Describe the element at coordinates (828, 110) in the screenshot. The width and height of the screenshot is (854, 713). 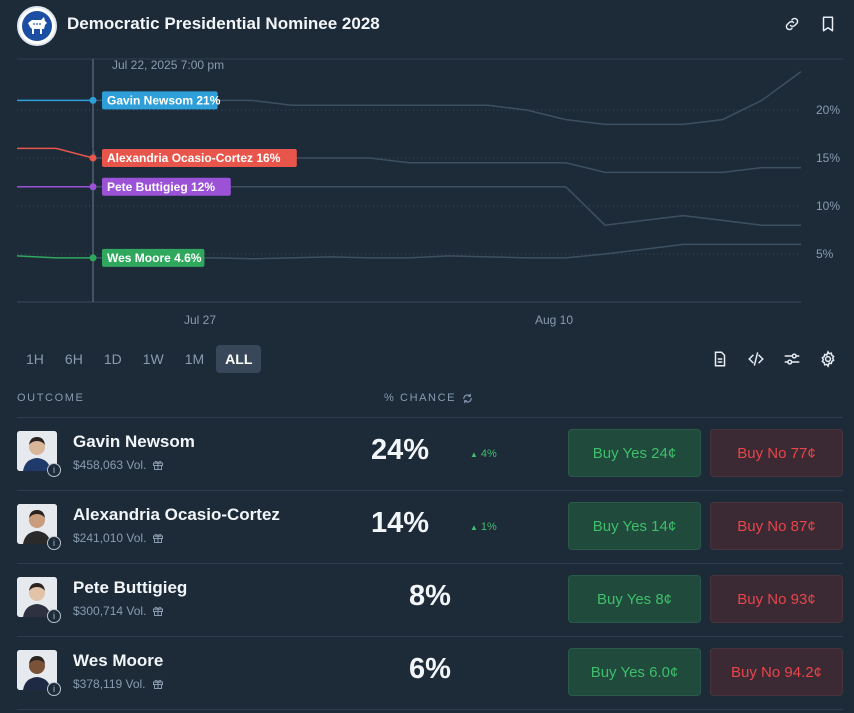
I see `y-tick-label: 20%` at that location.